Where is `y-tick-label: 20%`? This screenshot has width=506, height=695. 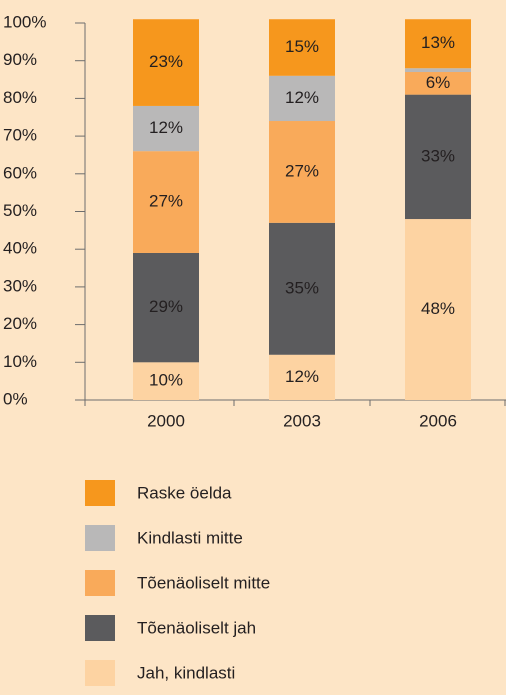 y-tick-label: 20% is located at coordinates (20, 323).